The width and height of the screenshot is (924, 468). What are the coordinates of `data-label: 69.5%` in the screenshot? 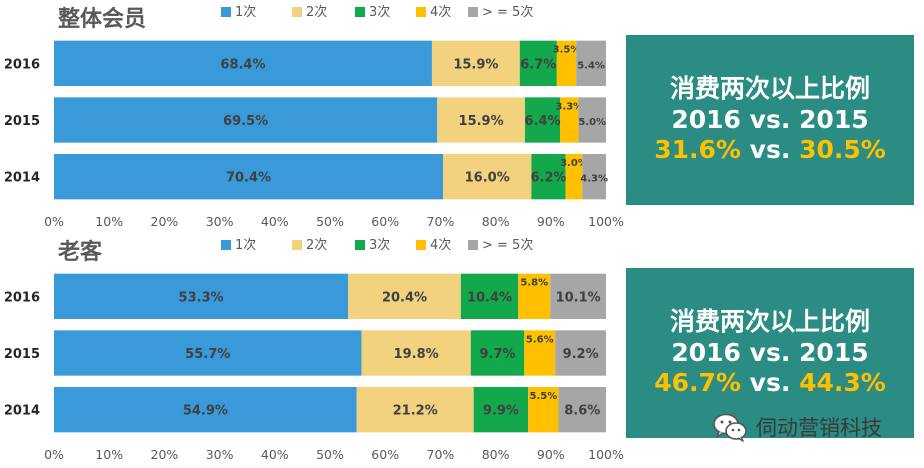 It's located at (245, 121).